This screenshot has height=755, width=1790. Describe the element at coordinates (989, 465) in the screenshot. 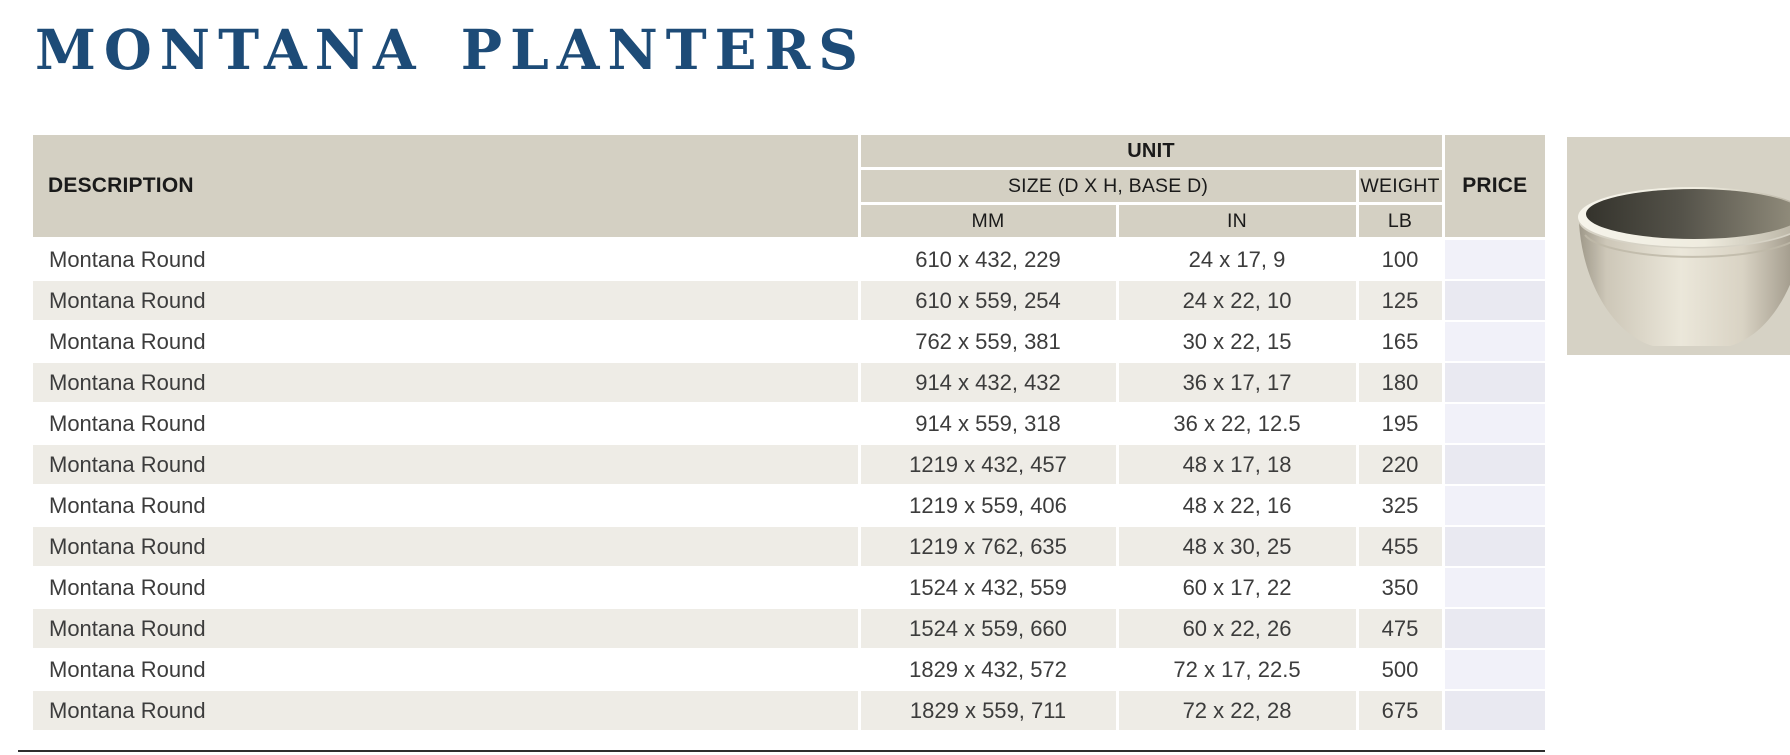

I see `cell-size-mm: 1219 x 432, 457` at that location.